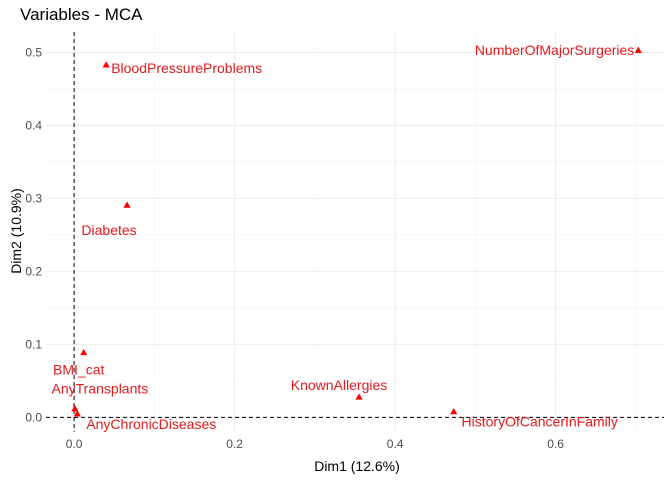  What do you see at coordinates (186, 68) in the screenshot?
I see `point-label: BloodPressureProblems` at bounding box center [186, 68].